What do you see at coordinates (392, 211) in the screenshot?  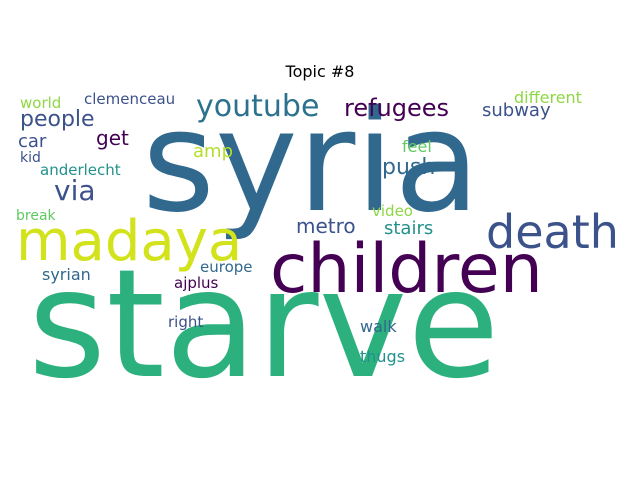 I see `word-video: video` at bounding box center [392, 211].